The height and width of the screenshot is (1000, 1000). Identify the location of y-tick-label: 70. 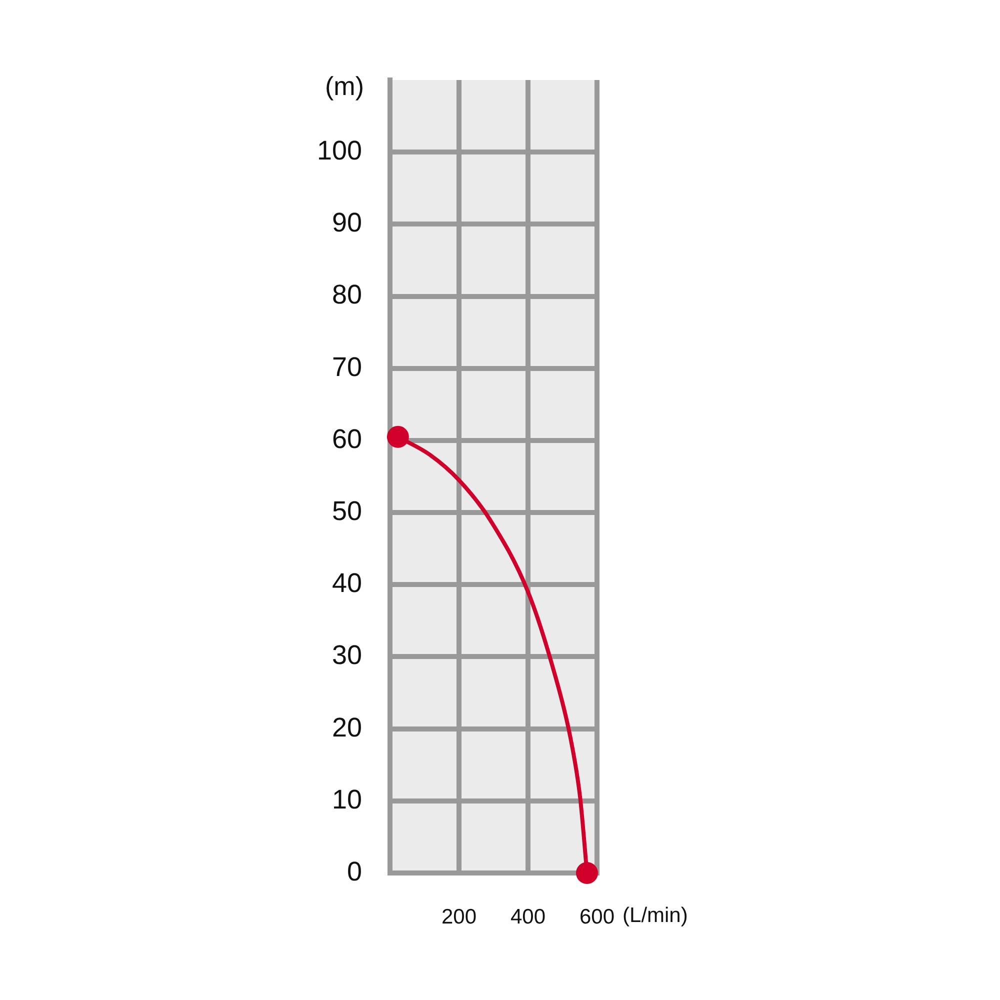
(347, 367).